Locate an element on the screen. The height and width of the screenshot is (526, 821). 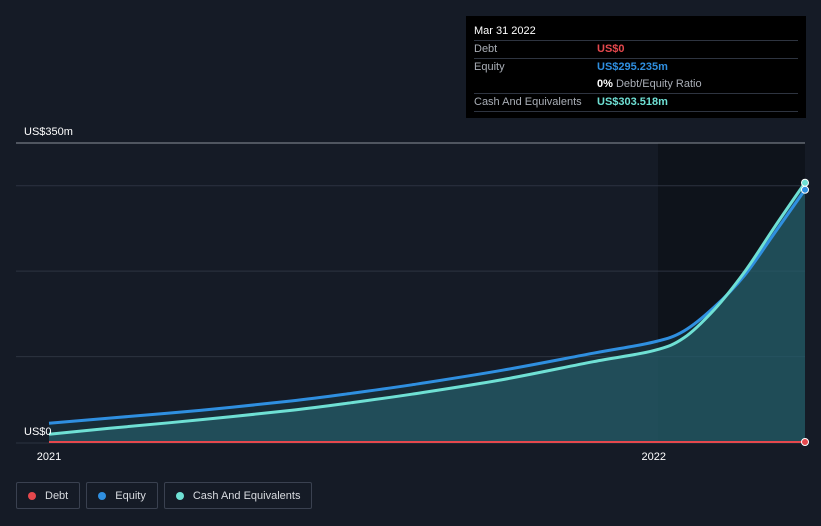
y-axis-top-label: US$350m is located at coordinates (48, 132).